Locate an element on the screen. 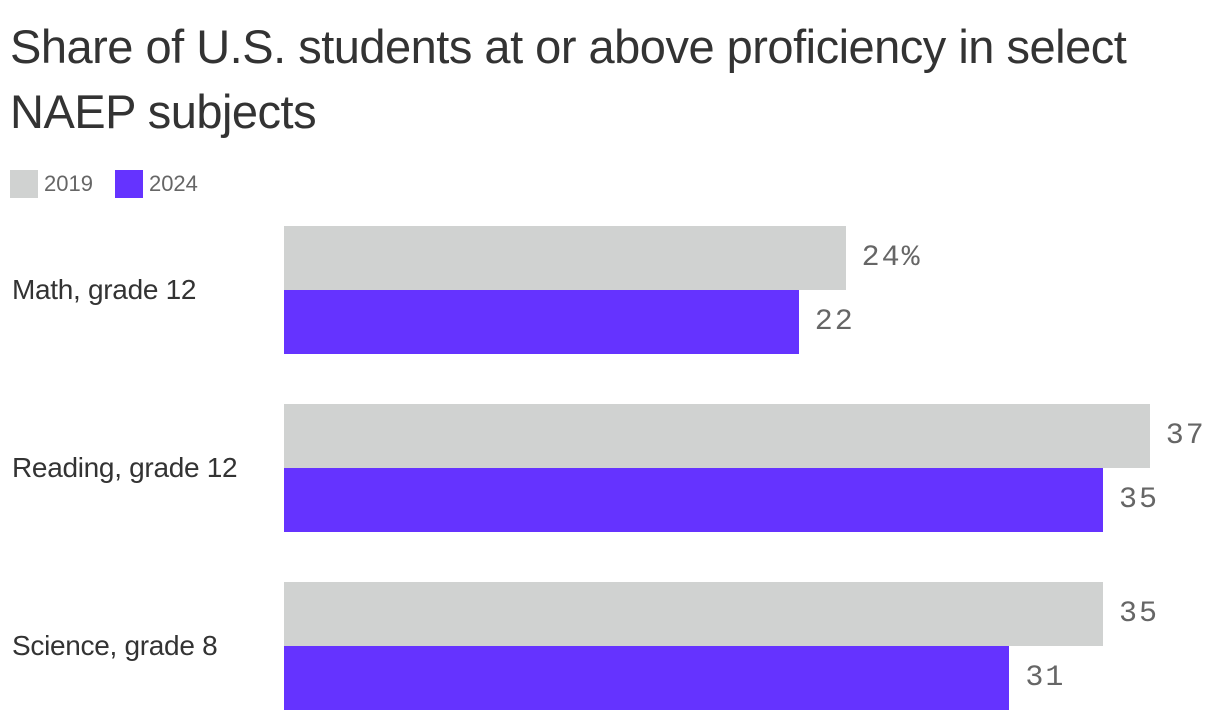 This screenshot has height=720, width=1220. category-label: Reading, grade 12 is located at coordinates (125, 467).